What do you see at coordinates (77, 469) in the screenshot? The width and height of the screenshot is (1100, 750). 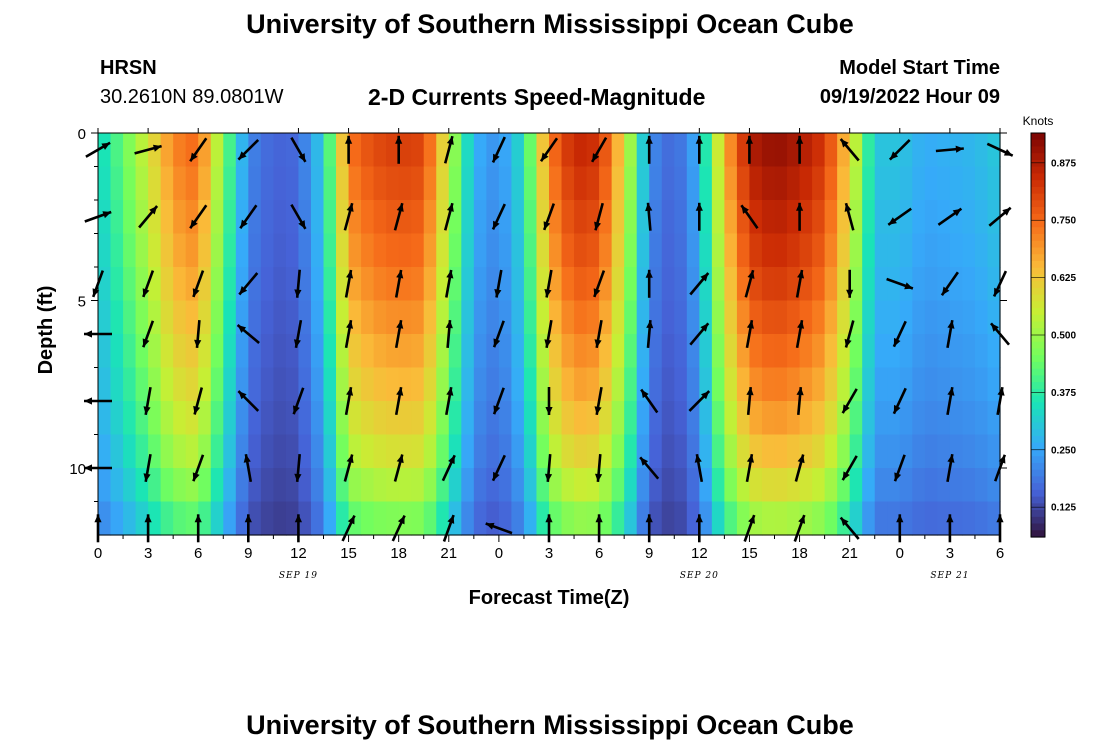 I see `y-tick-label: 10` at bounding box center [77, 469].